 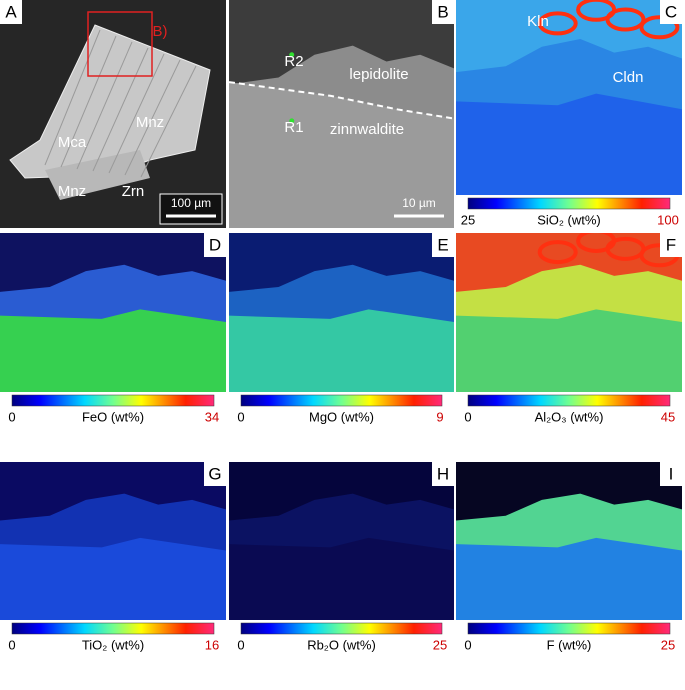 I want to click on colorbar-max: 9, so click(x=439, y=416).